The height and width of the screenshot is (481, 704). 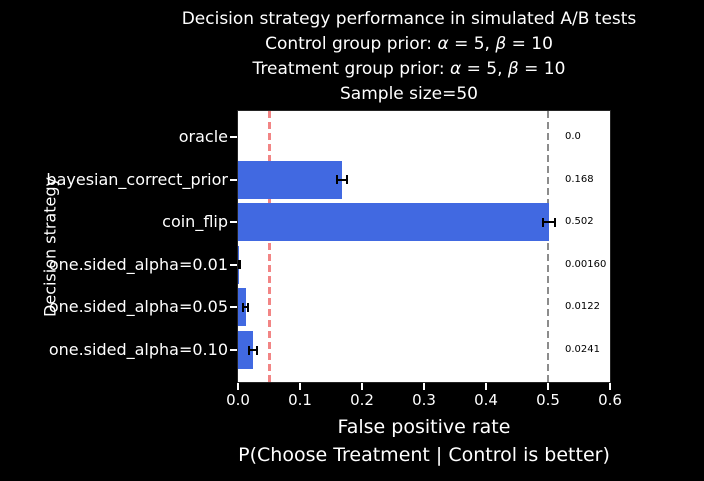 What do you see at coordinates (351, 69) in the screenshot?
I see `title-text-segment: Treatment group prior:` at bounding box center [351, 69].